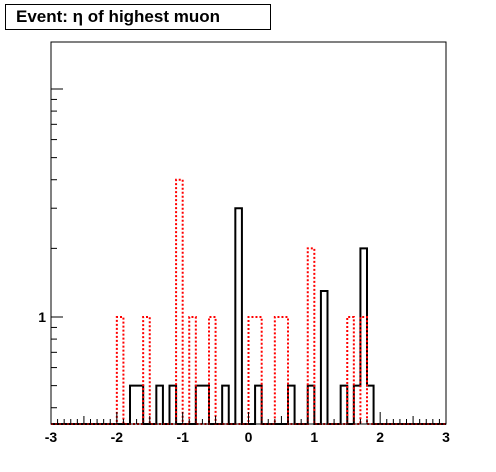  What do you see at coordinates (138, 17) in the screenshot?
I see `chart-title: Event: η of highest muon` at bounding box center [138, 17].